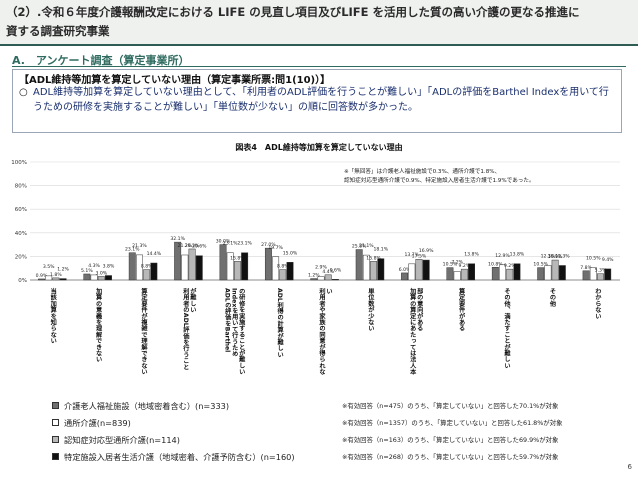 This screenshot has width=638, height=479. Describe the element at coordinates (450, 440) in the screenshot. I see `legend-note: ※有効回答（n=163）のうち、「算定していない」と回答した69.9%が対象` at that location.